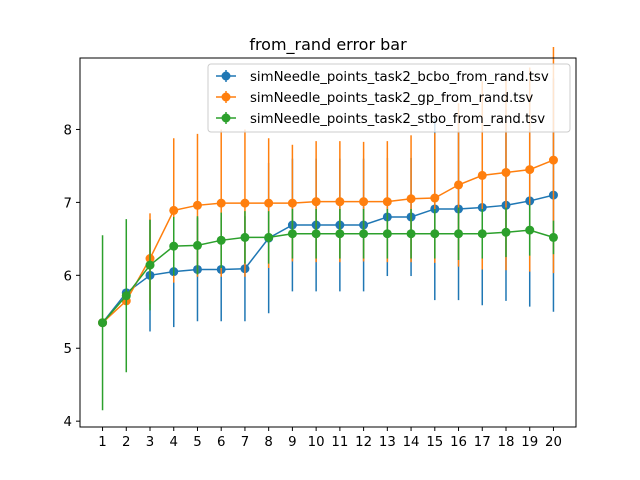 This screenshot has width=640, height=480. Describe the element at coordinates (328, 45) in the screenshot. I see `chart-title: from_rand error bar` at that location.